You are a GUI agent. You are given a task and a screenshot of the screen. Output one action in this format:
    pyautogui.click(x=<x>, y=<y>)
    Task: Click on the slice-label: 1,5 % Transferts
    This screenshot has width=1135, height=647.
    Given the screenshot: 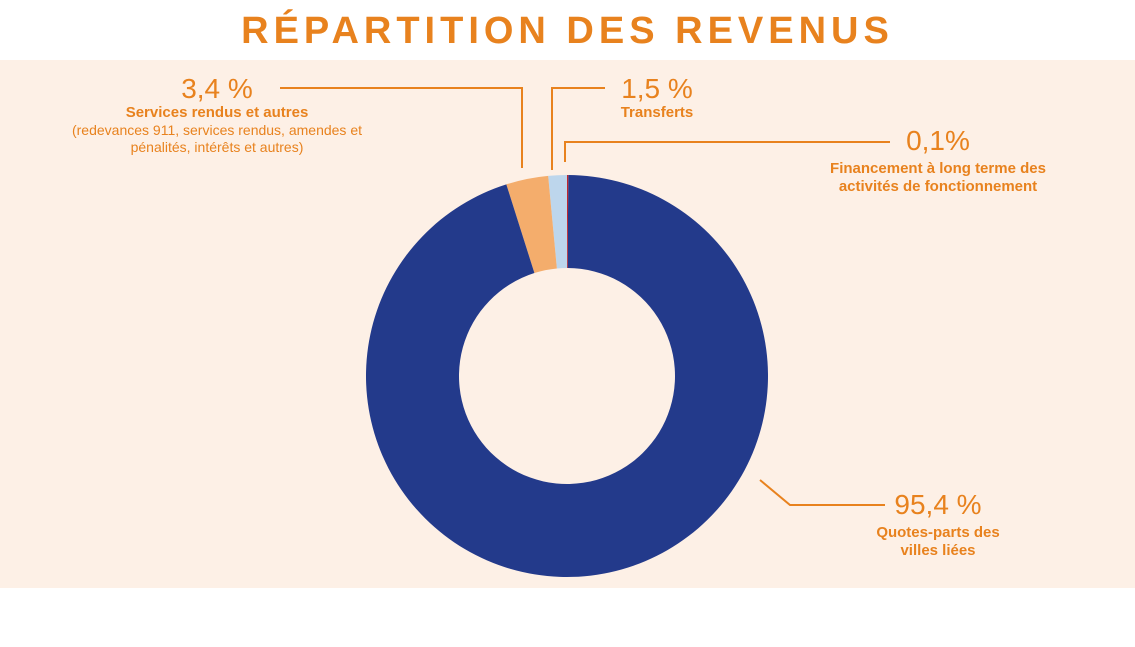 What is the action you would take?
    pyautogui.click(x=657, y=98)
    